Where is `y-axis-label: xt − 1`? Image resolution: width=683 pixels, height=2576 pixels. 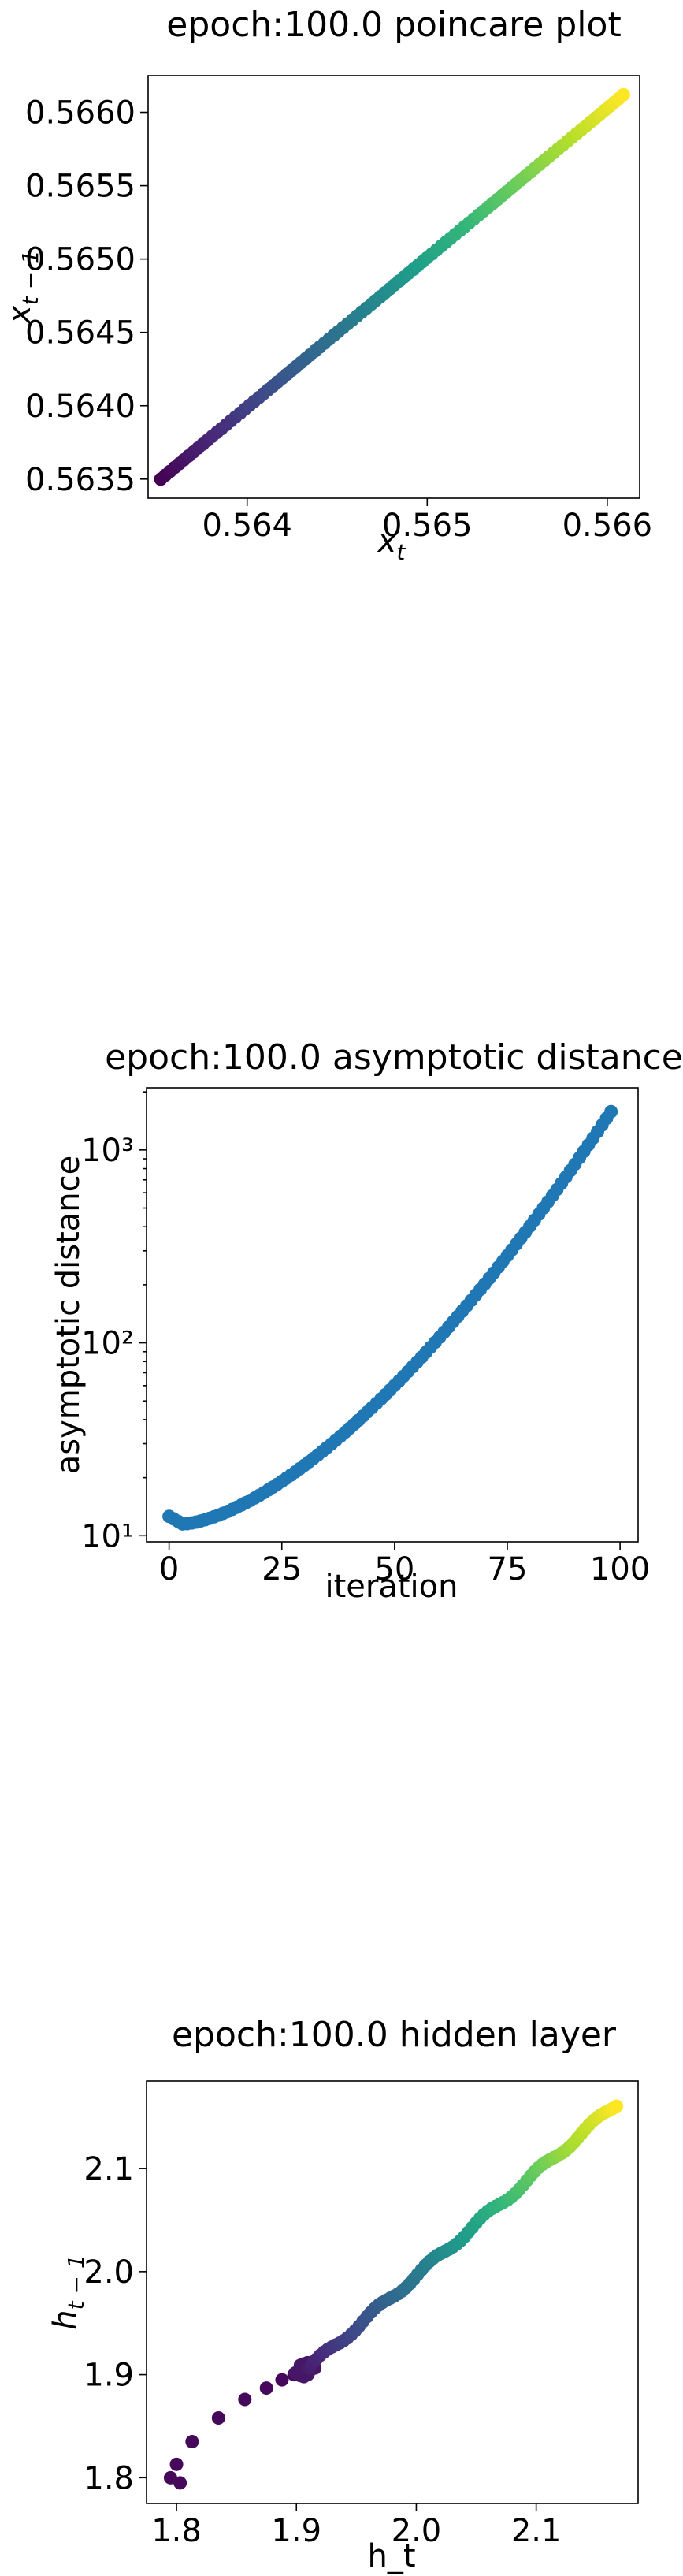
y-axis-label: xt − 1 is located at coordinates (22, 288).